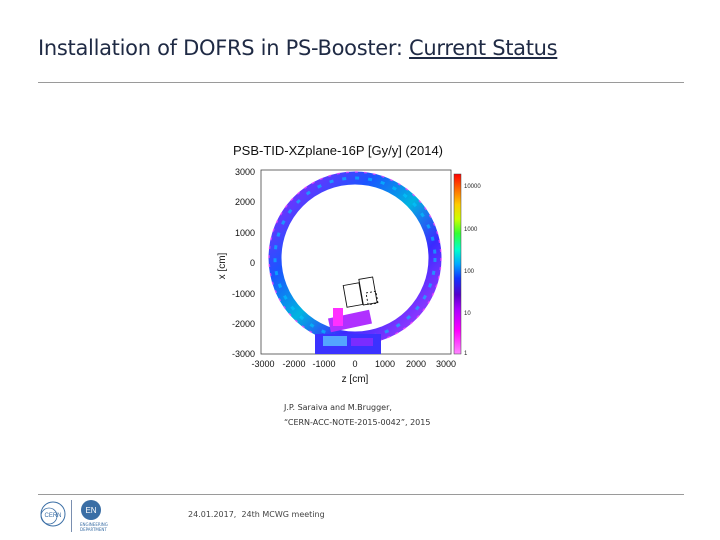 This screenshot has width=720, height=540. I want to click on y-tick: 3000, so click(245, 172).